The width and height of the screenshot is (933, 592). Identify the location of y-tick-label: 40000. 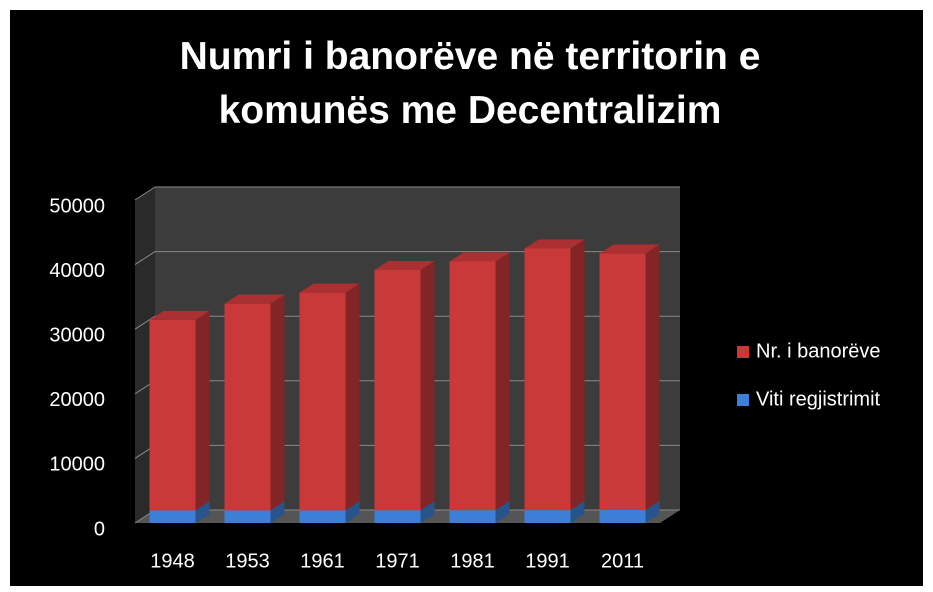
(77, 271).